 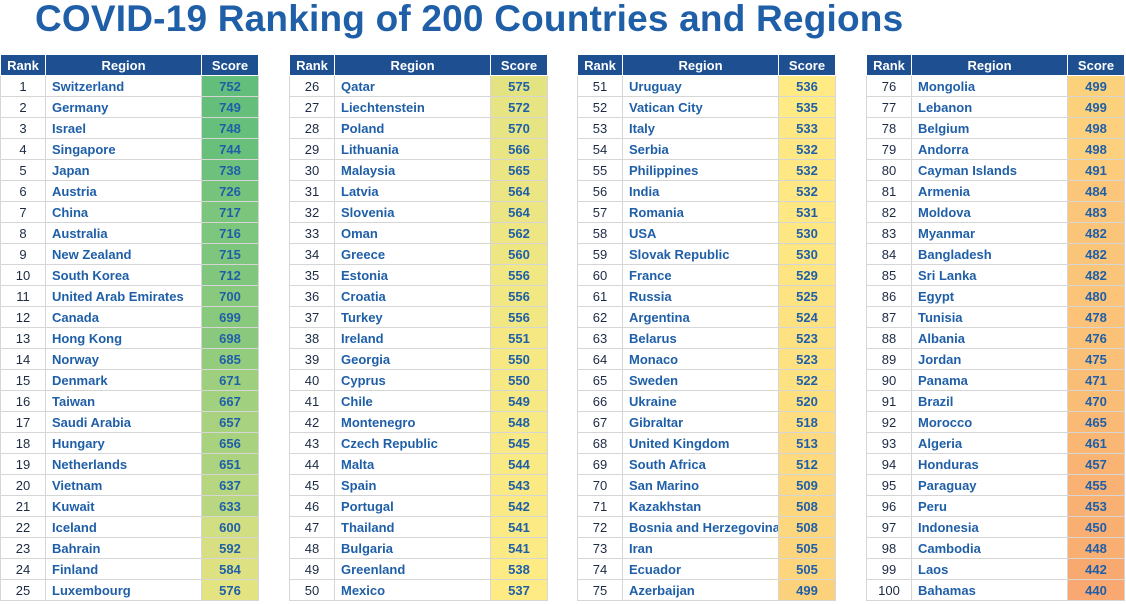 I want to click on table-row: 6 Austria 726, so click(x=129, y=191).